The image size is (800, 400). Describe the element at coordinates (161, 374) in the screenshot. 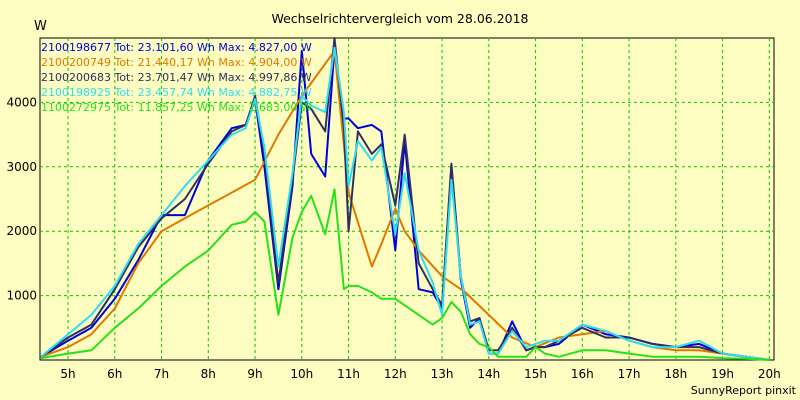

I see `x-tick-label: 7h` at that location.